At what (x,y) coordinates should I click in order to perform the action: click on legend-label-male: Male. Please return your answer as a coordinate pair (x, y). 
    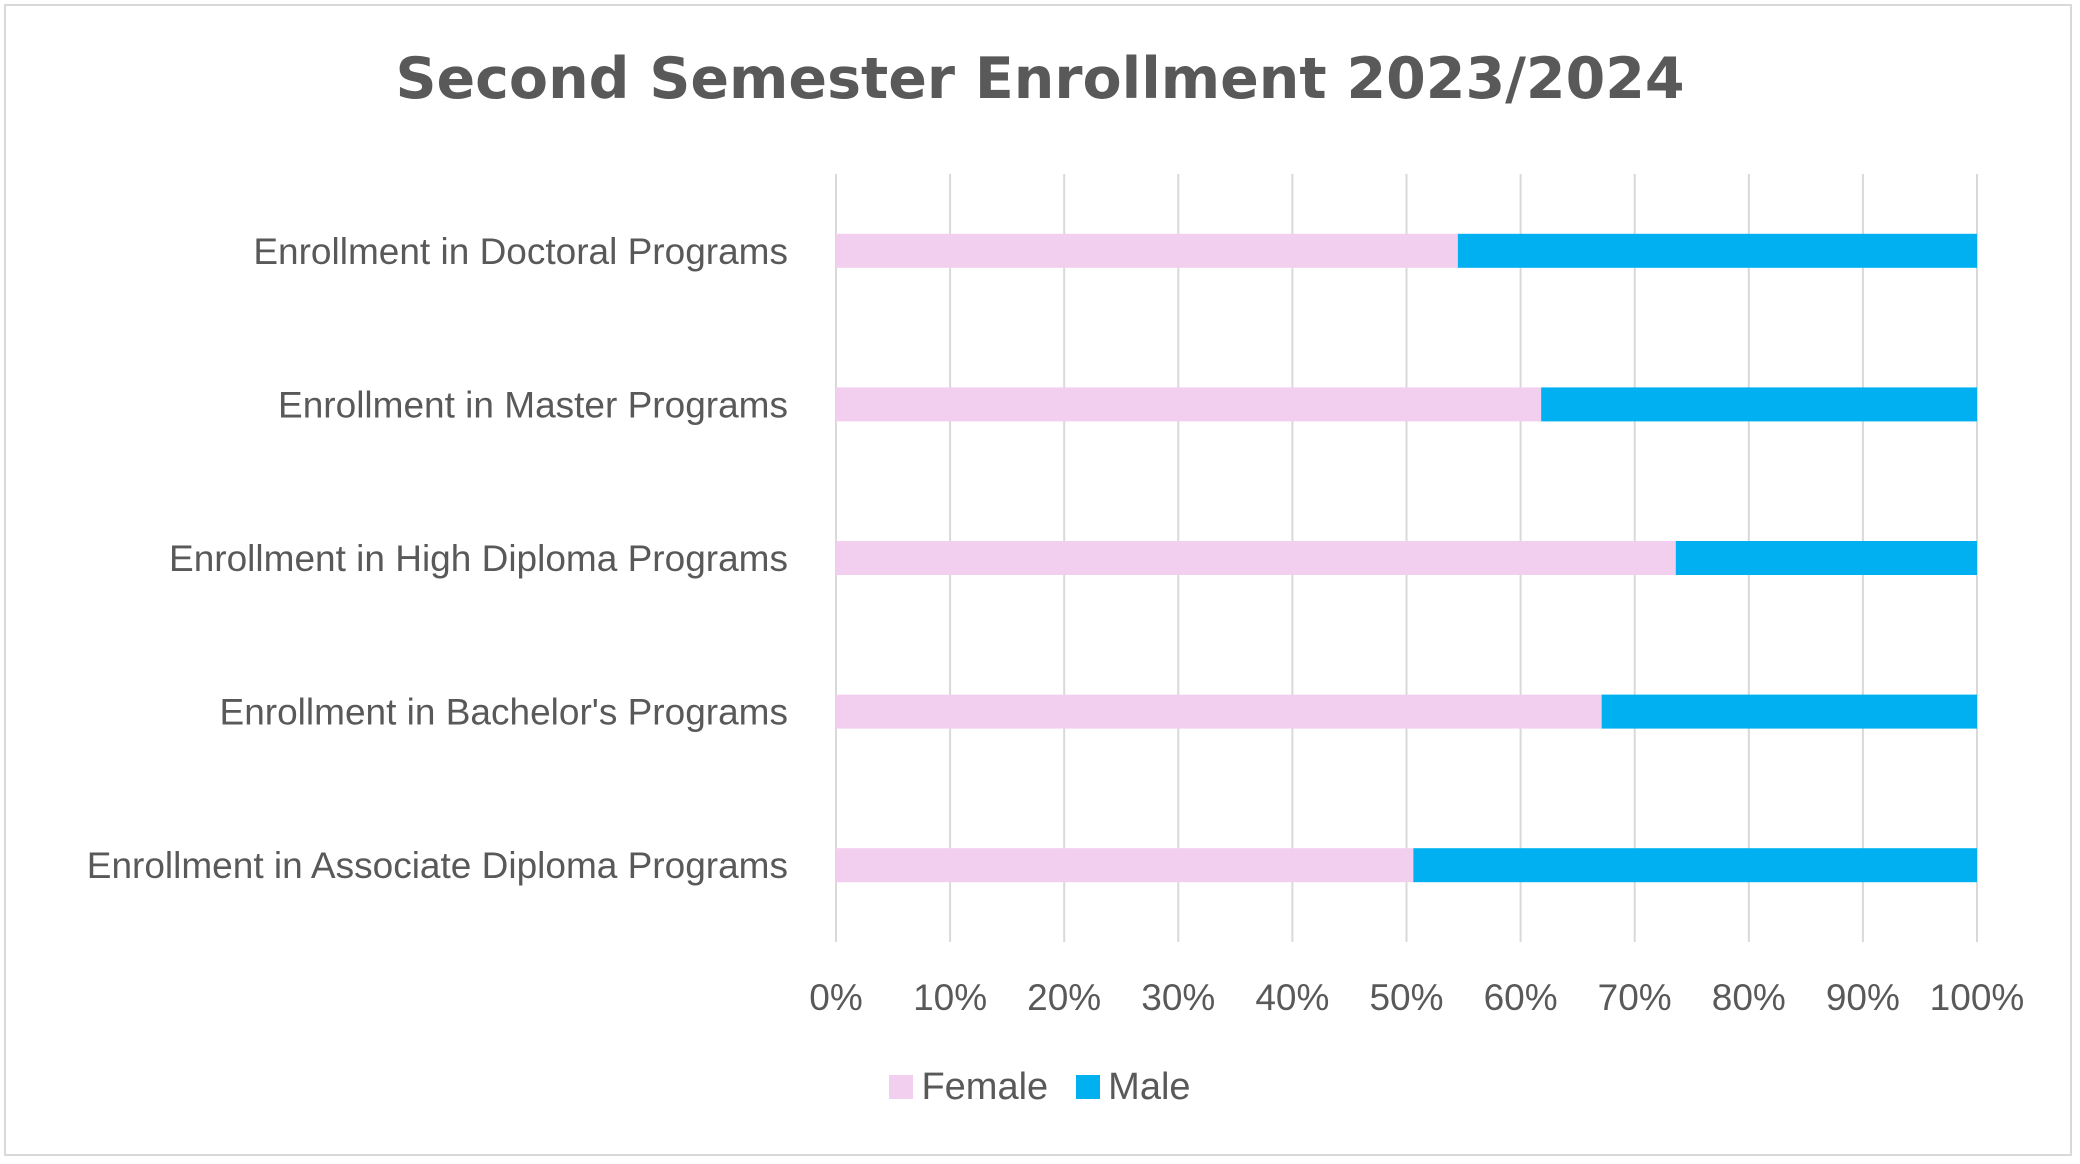
    Looking at the image, I should click on (1149, 1086).